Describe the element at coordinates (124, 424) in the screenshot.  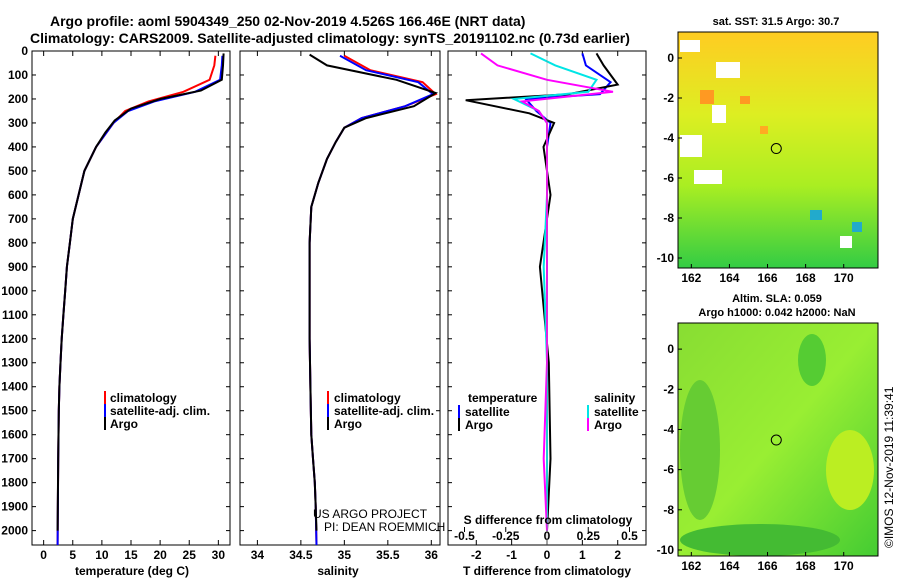
I see `legend-label-argo: Argo` at that location.